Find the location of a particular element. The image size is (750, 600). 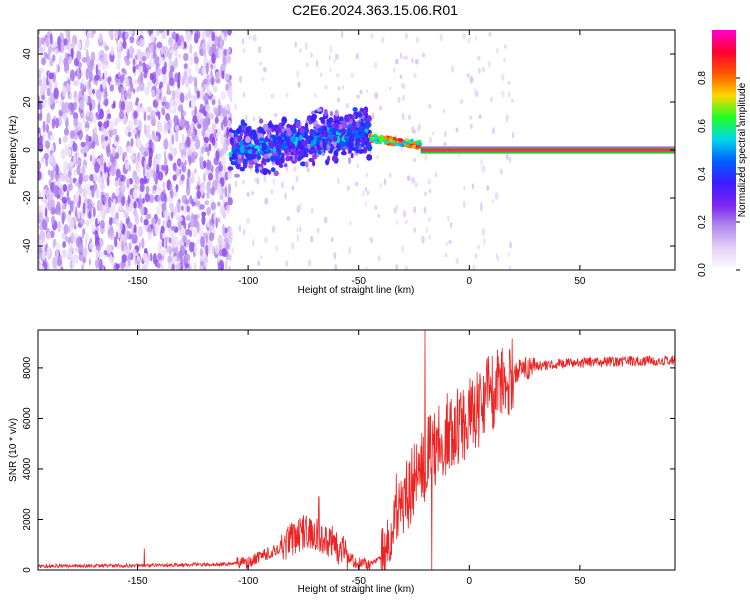

colorbar-tick-label: 0.4 is located at coordinates (702, 174).